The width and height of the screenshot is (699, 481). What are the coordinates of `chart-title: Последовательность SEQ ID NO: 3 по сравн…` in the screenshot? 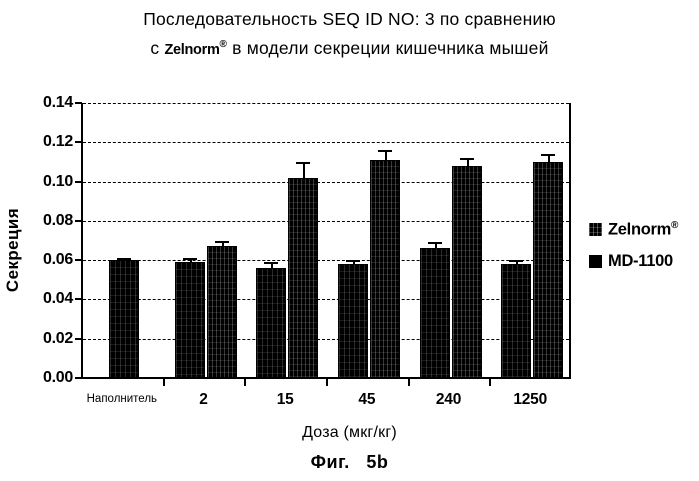 It's located at (349, 34).